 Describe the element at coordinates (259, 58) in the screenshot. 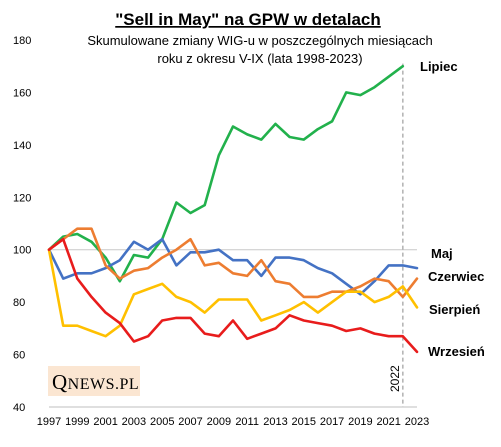

I see `chart-subtitle-line-2: roku z okresu V-IX (lata 1998-2023)` at that location.